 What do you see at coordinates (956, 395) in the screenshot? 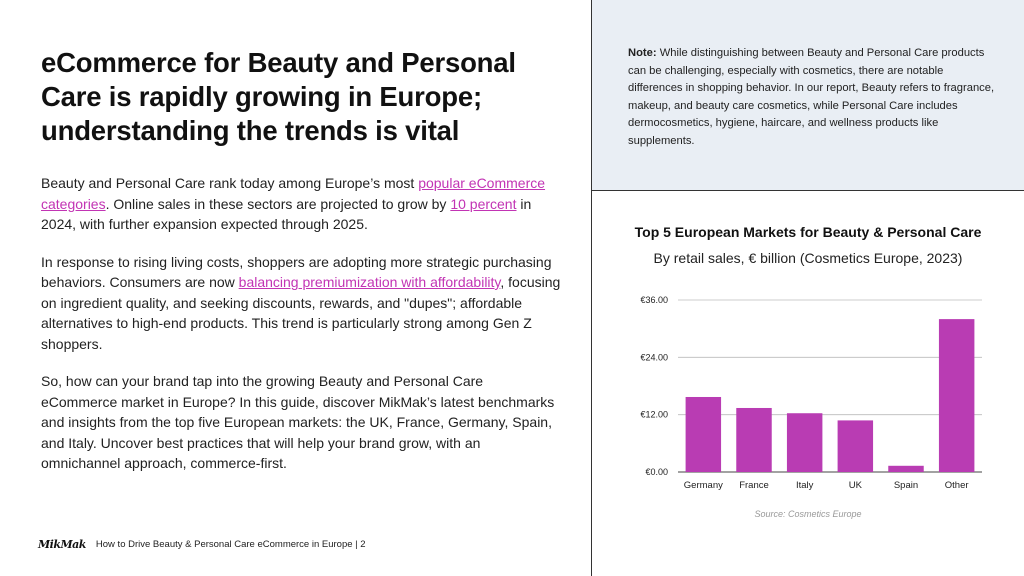
I see `bar-other` at bounding box center [956, 395].